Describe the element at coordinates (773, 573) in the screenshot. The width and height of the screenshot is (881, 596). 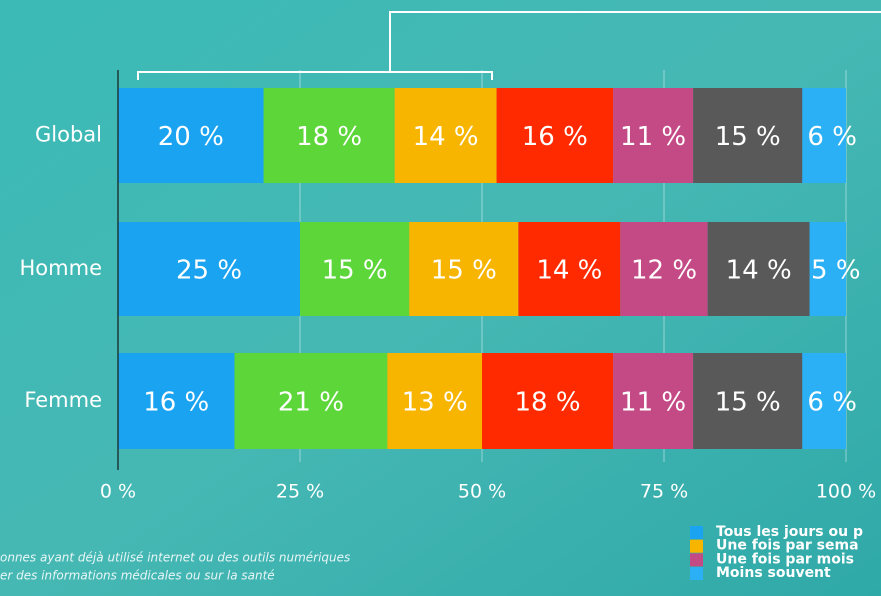
I see `legend-label: Moins souvent` at that location.